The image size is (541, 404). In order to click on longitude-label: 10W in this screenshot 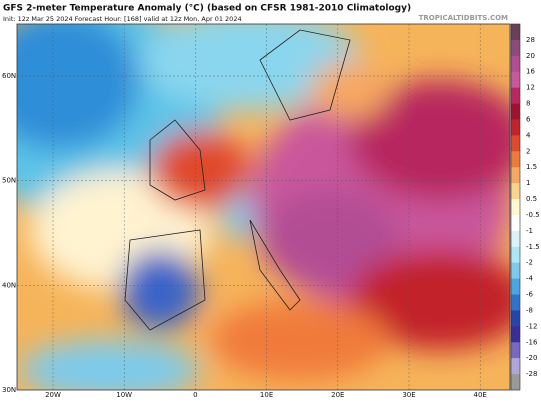, I will do `click(124, 395)`.